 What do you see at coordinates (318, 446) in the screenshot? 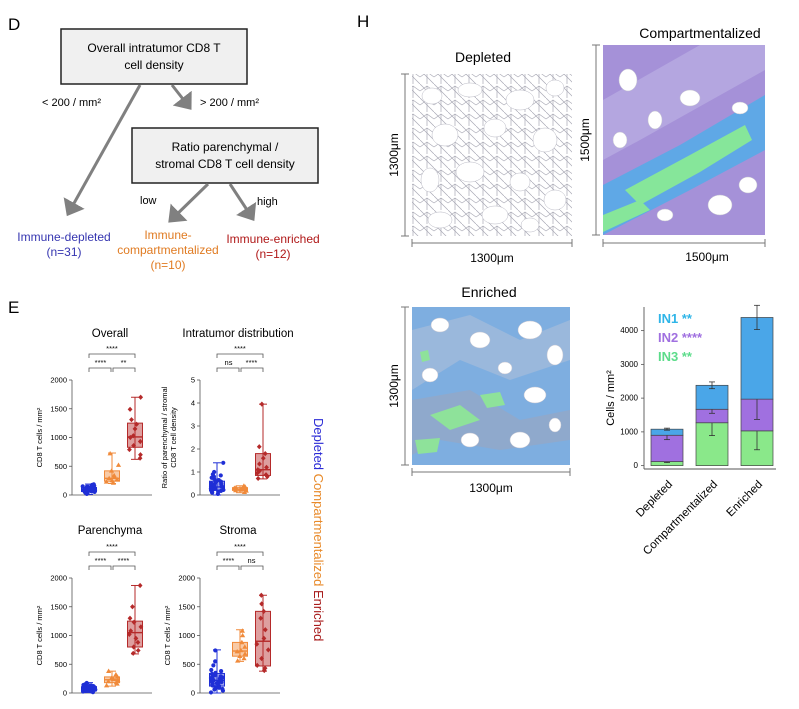
I see `legend-depleted: Depleted` at bounding box center [318, 446].